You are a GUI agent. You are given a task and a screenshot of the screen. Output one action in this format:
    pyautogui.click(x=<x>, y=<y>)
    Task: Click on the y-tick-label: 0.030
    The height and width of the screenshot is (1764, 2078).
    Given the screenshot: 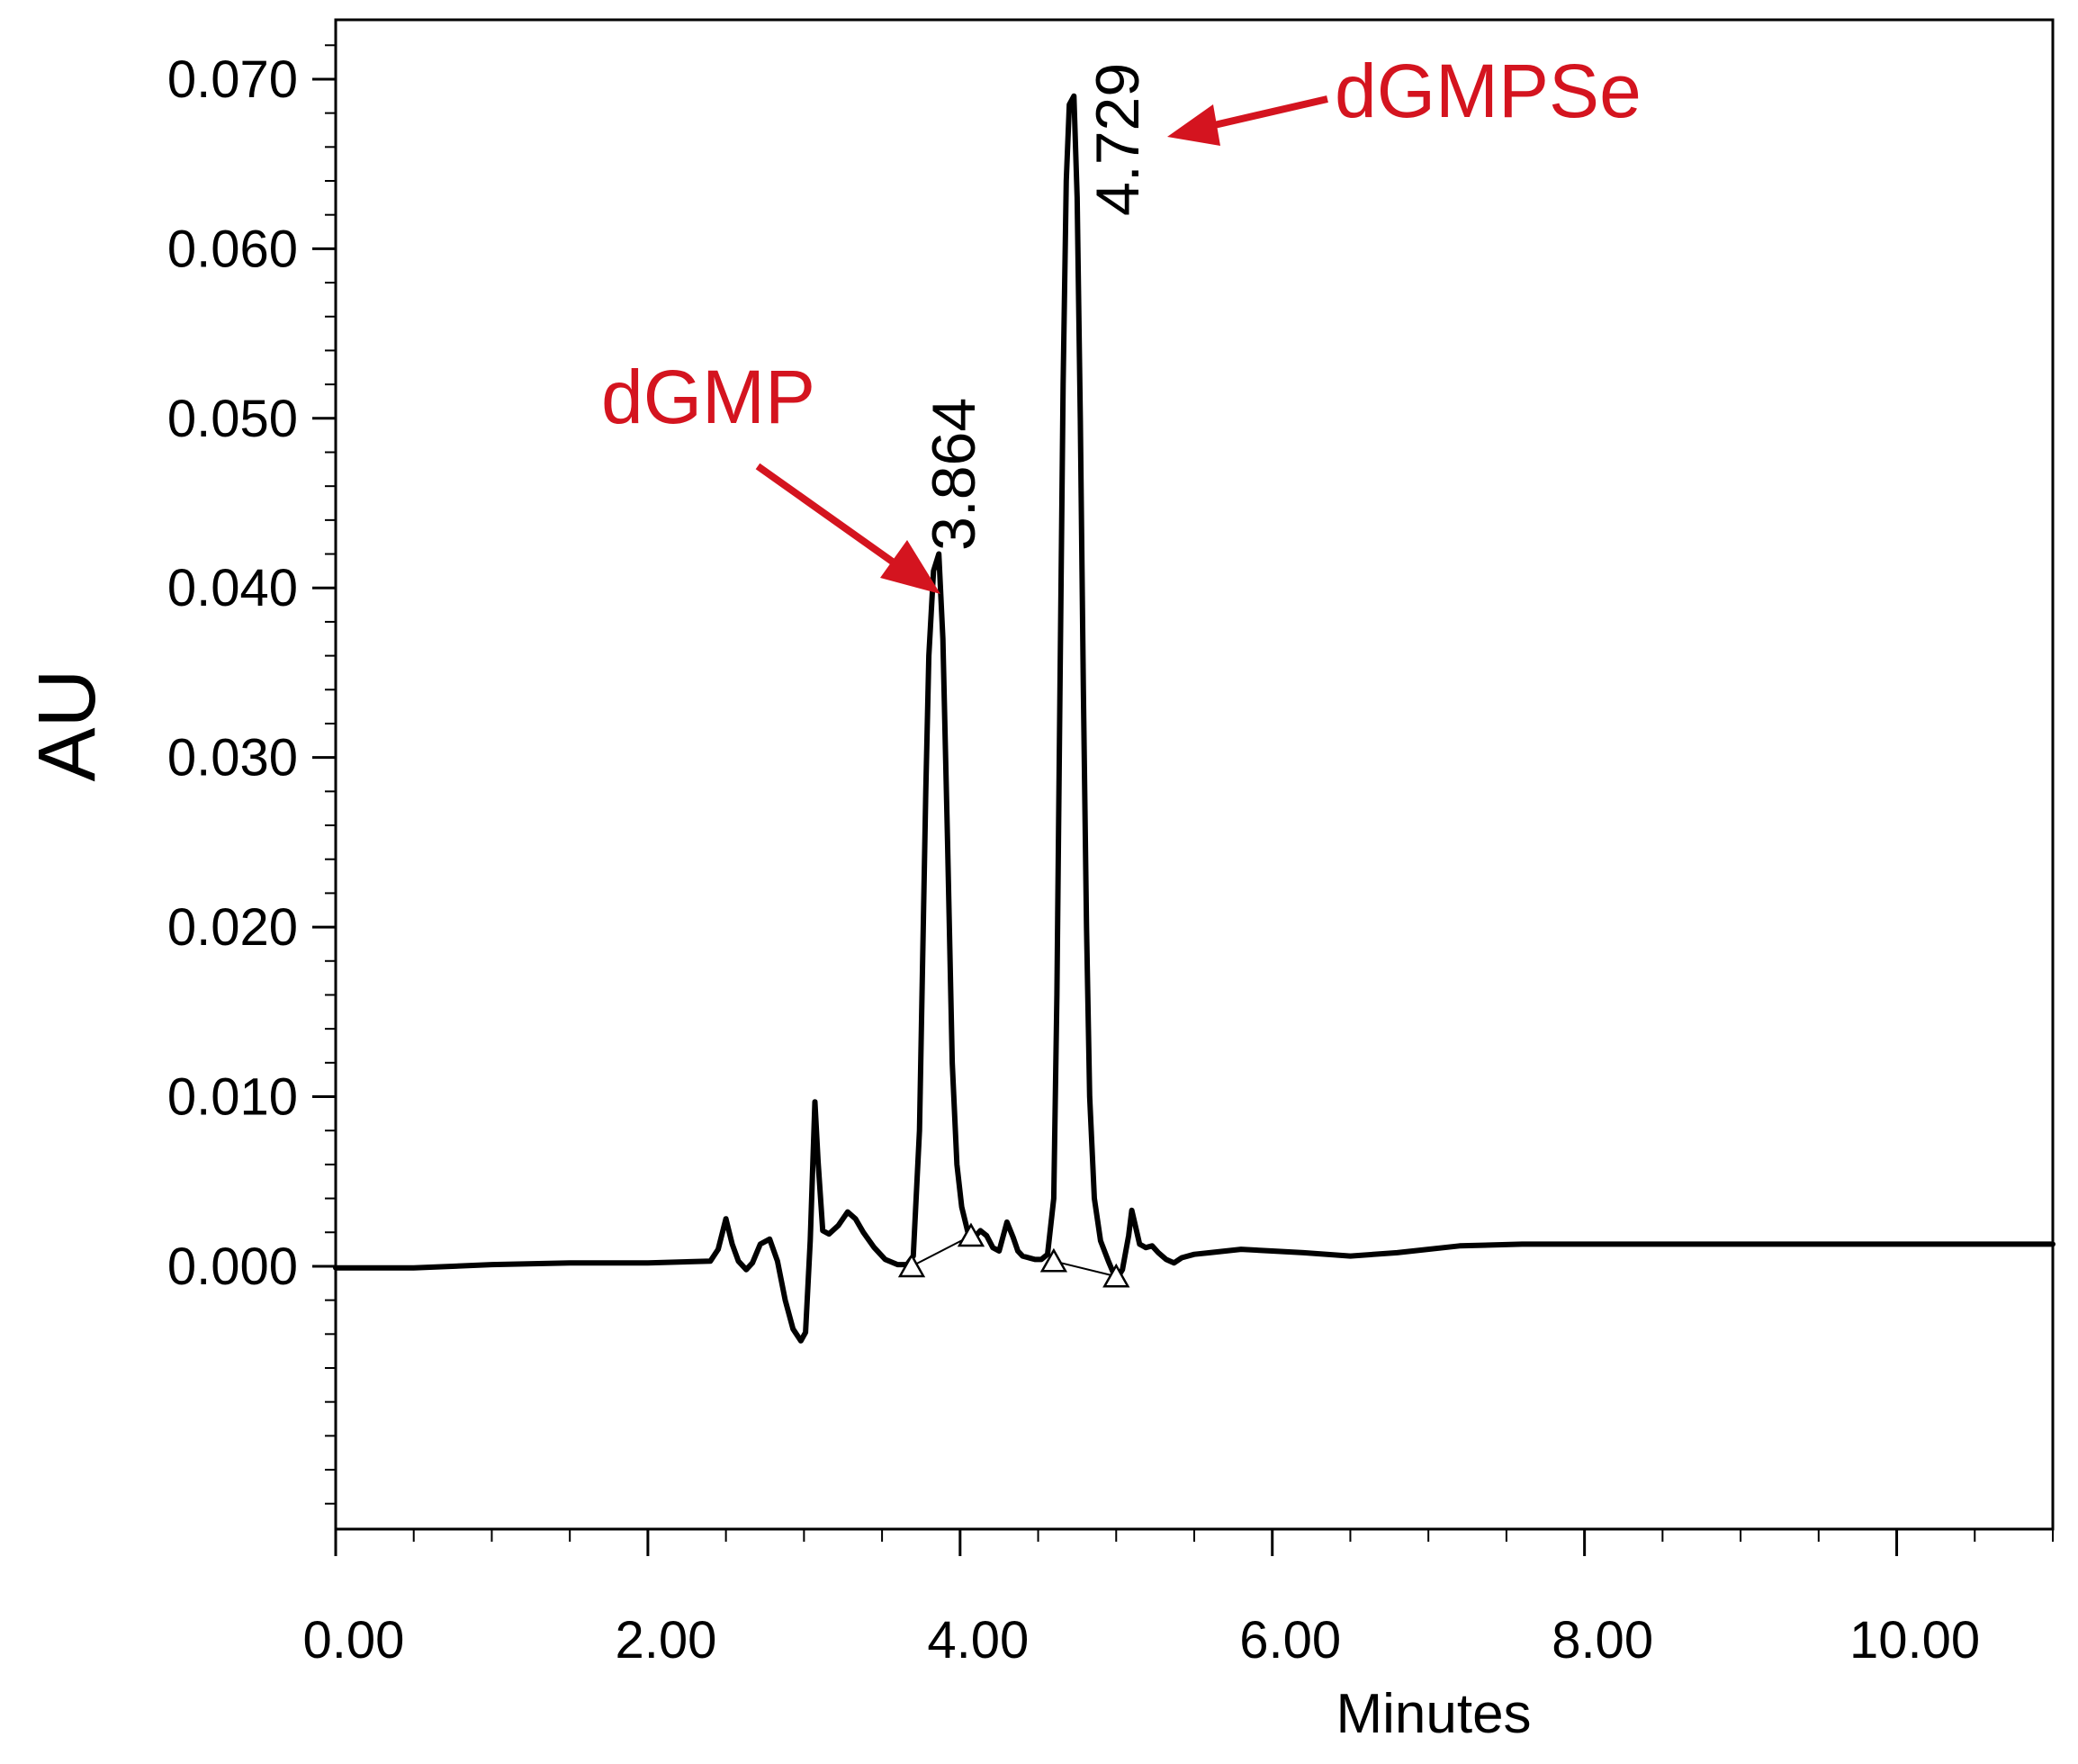 What is the action you would take?
    pyautogui.click(x=233, y=759)
    